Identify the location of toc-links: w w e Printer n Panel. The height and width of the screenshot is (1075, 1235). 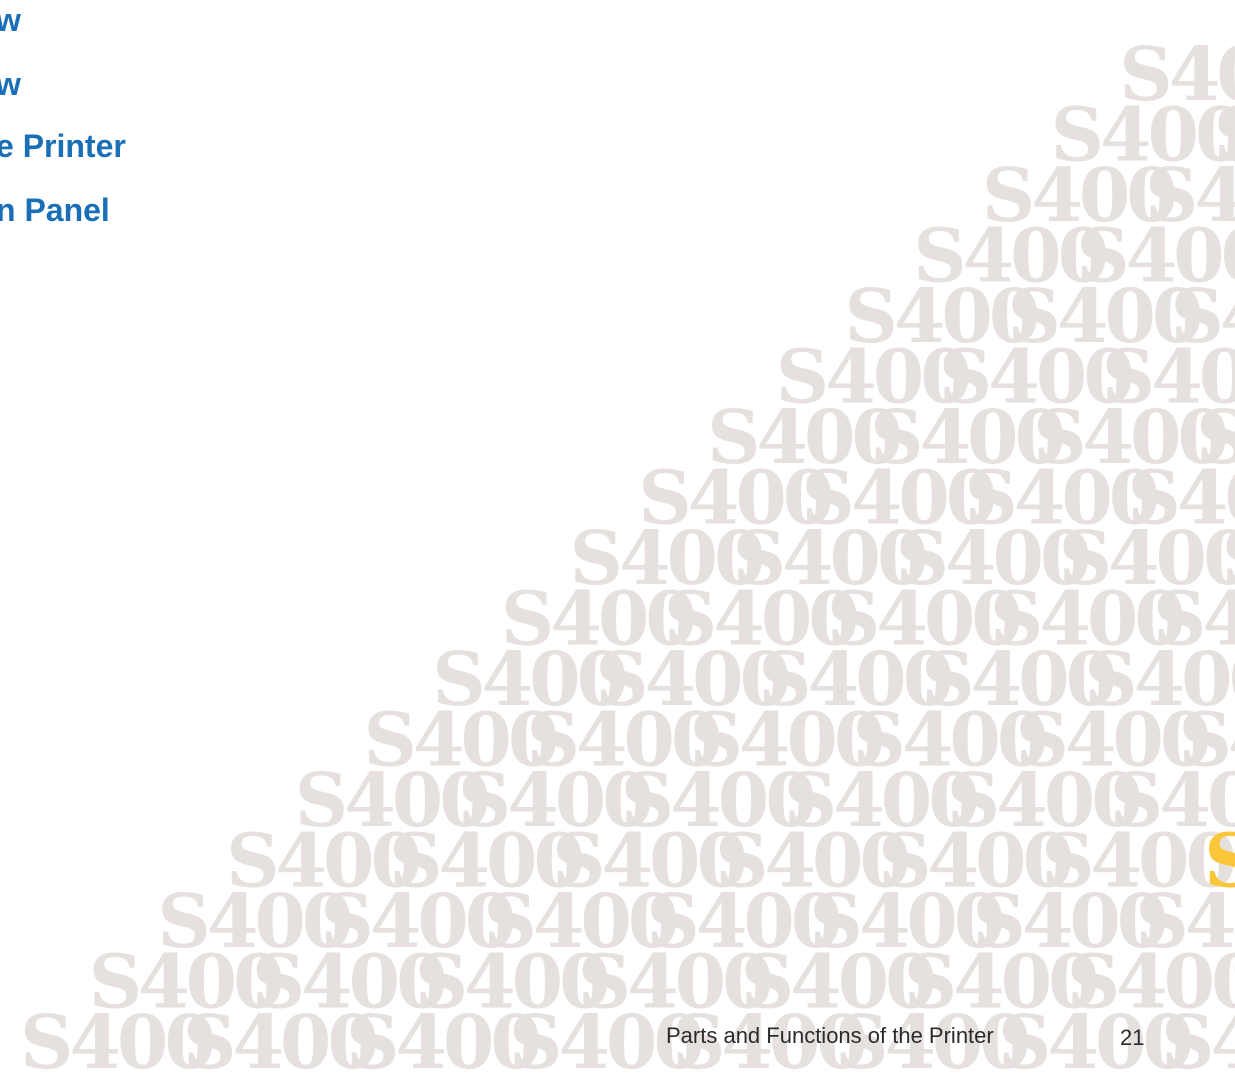
(200, 120).